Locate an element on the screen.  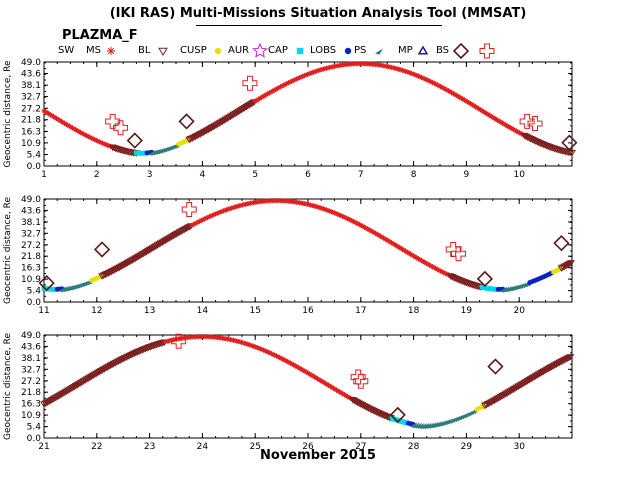
trace-ms is located at coordinates (78, 129).